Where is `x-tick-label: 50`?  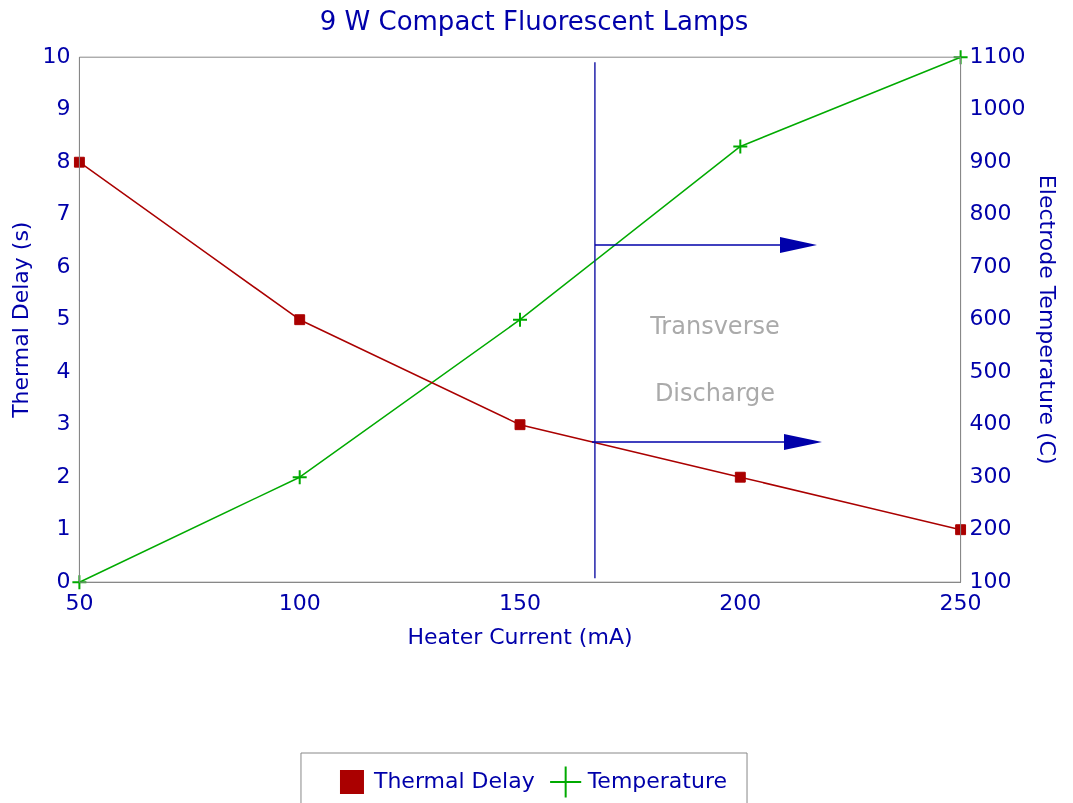
x-tick-label: 50 is located at coordinates (79, 603).